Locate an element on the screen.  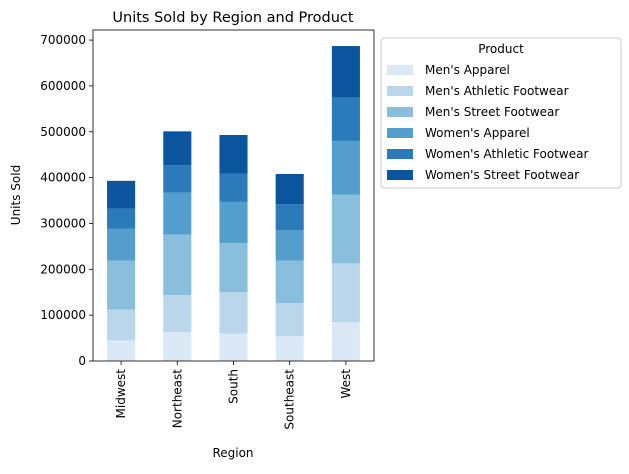
legend-box is located at coordinates (501, 113).